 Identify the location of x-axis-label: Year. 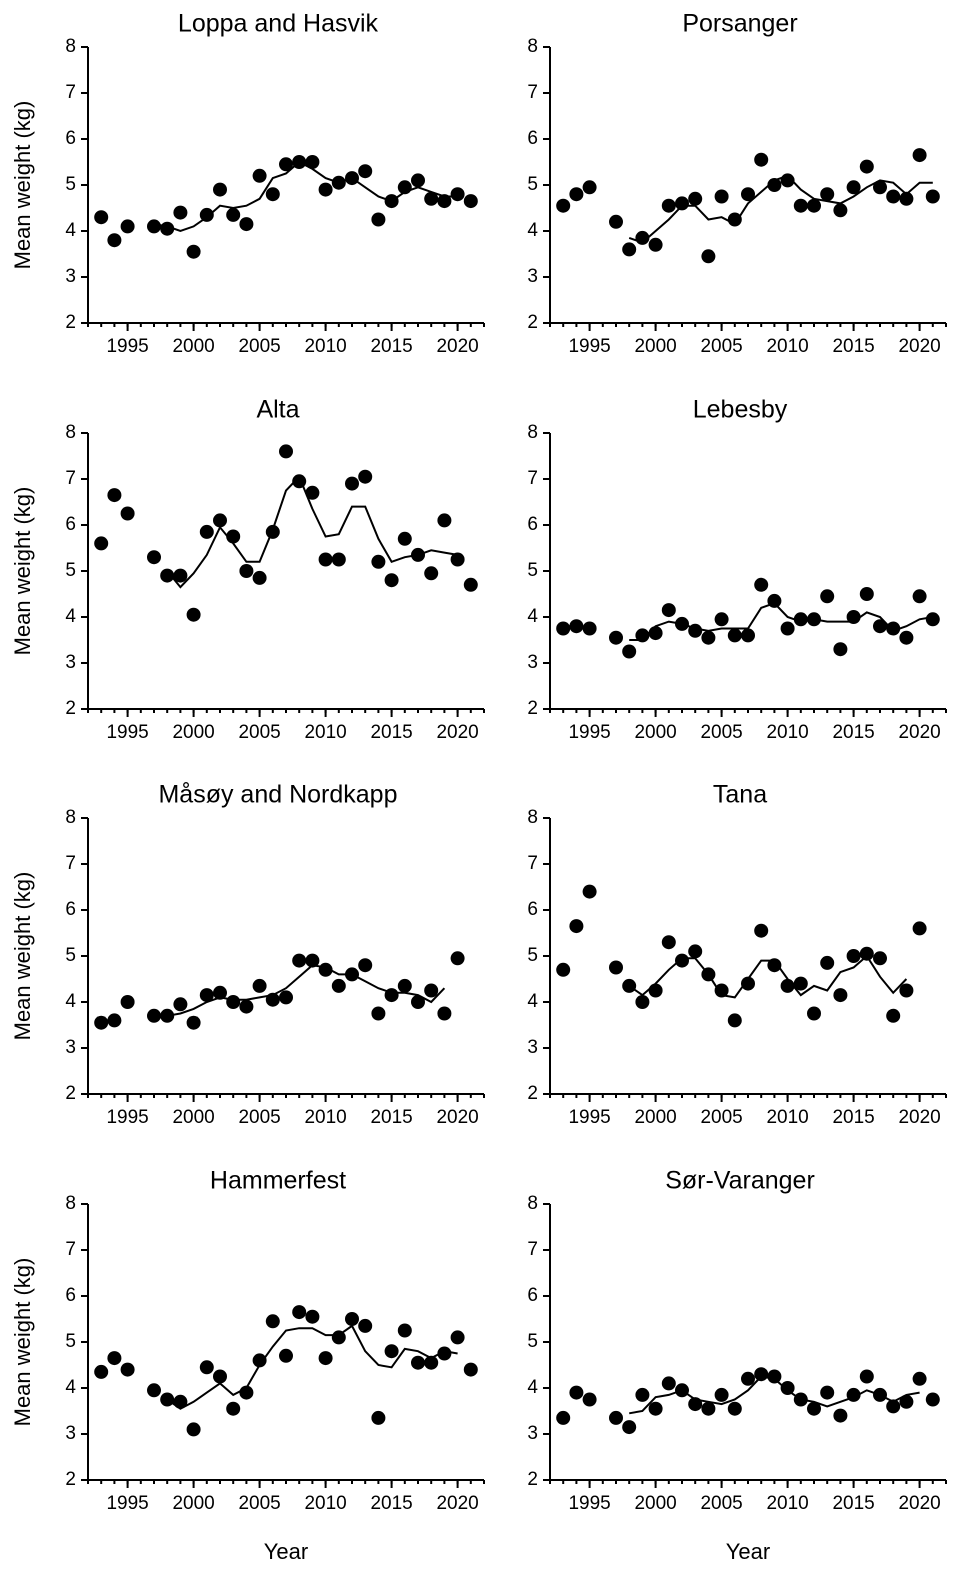
(286, 1551).